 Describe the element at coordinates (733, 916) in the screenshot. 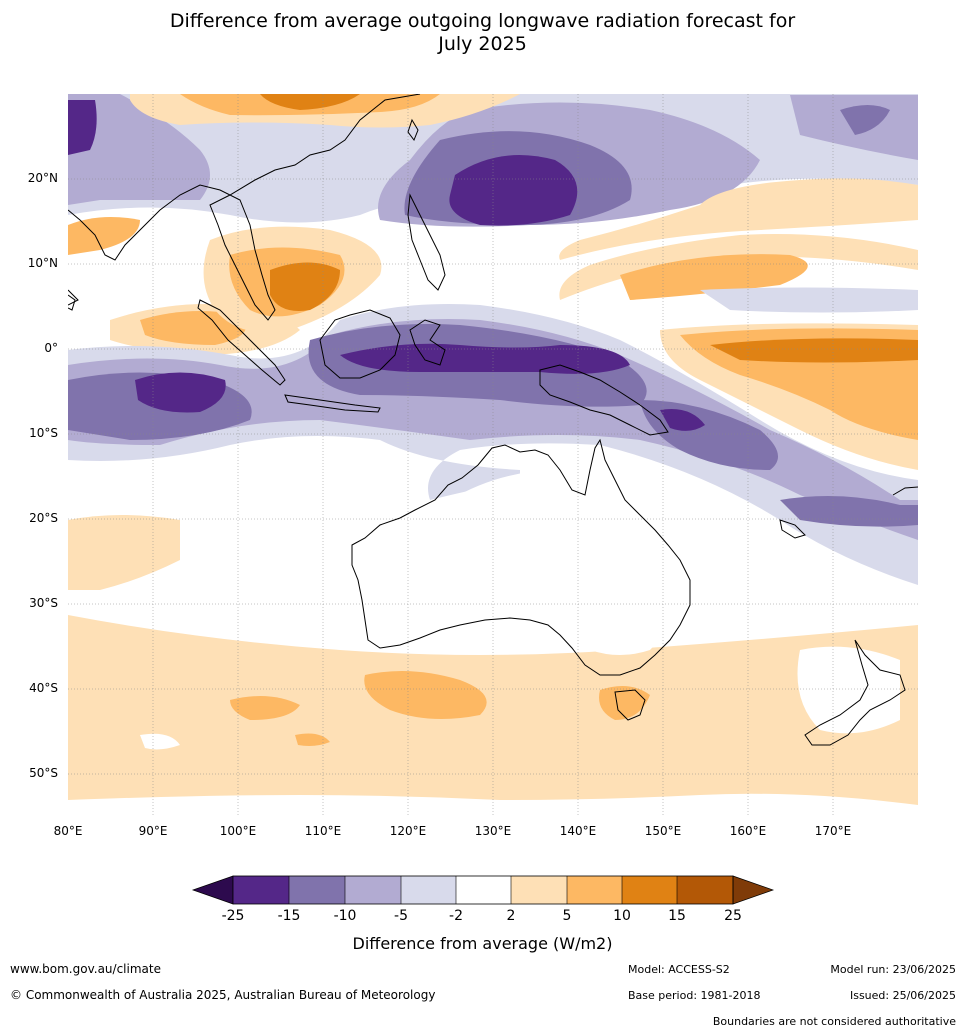

I see `colorbar-tick: 25` at that location.